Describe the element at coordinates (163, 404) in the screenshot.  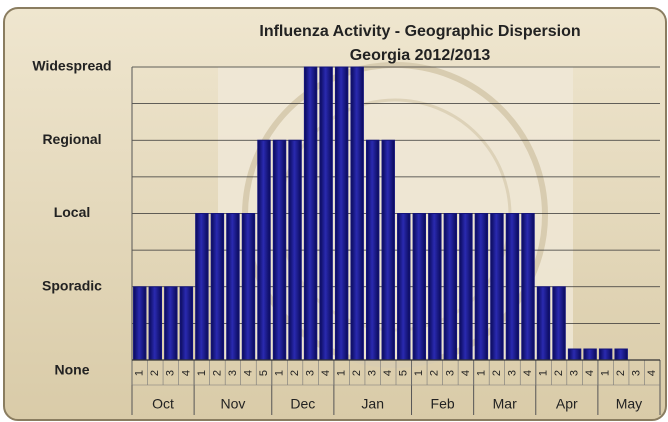
I see `month-label: Oct` at that location.